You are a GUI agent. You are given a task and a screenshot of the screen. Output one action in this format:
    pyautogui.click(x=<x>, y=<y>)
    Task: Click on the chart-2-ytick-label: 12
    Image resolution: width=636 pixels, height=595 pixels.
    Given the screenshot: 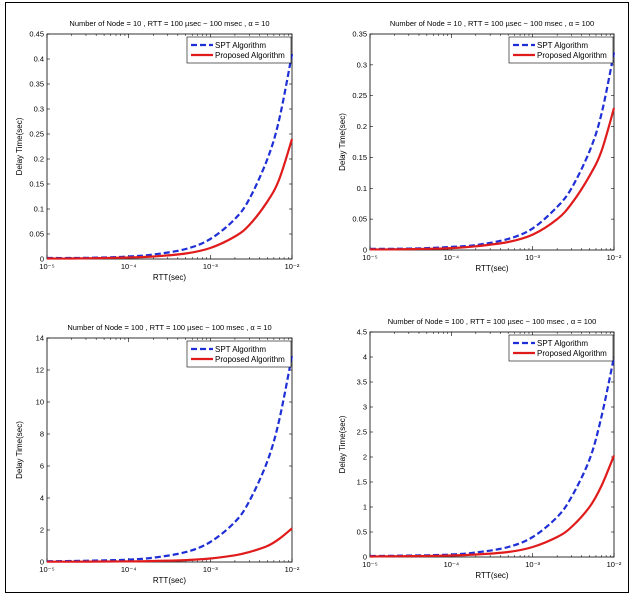 What is the action you would take?
    pyautogui.click(x=40, y=370)
    